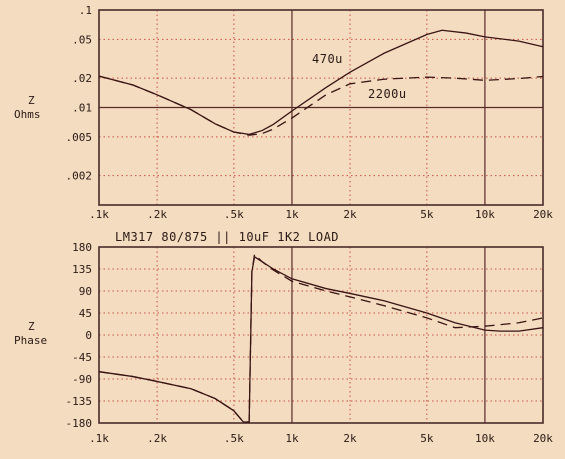 This screenshot has height=459, width=565. Describe the element at coordinates (327, 59) in the screenshot. I see `series-annotation: 470u` at that location.